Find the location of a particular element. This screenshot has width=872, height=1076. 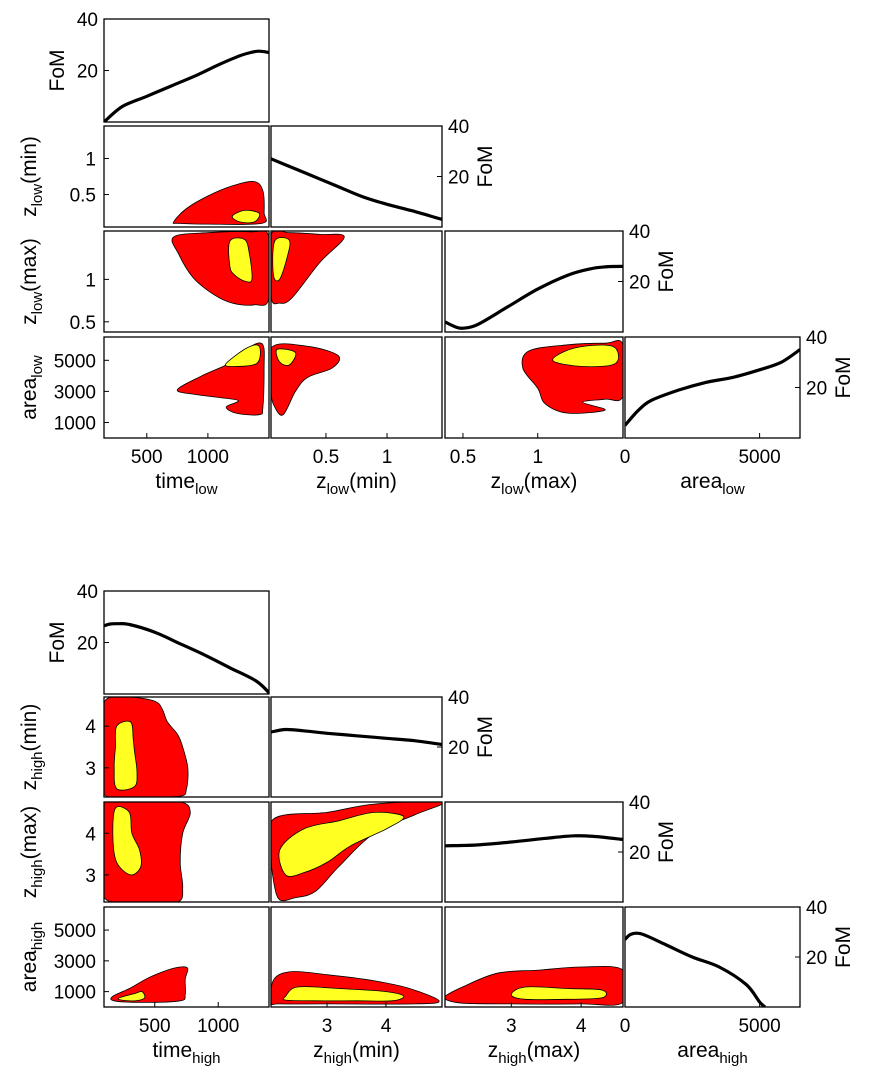

y-axis-label-high-3-base: area is located at coordinates (29, 971).